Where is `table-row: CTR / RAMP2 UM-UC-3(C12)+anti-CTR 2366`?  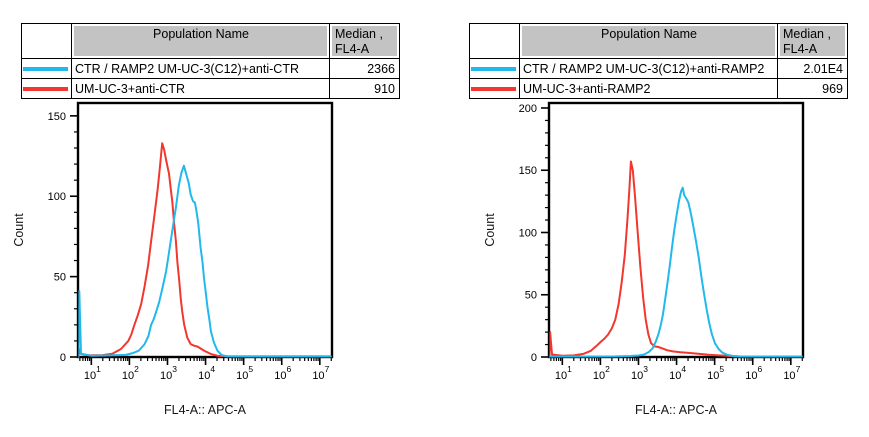 table-row: CTR / RAMP2 UM-UC-3(C12)+anti-CTR 2366 is located at coordinates (210, 68).